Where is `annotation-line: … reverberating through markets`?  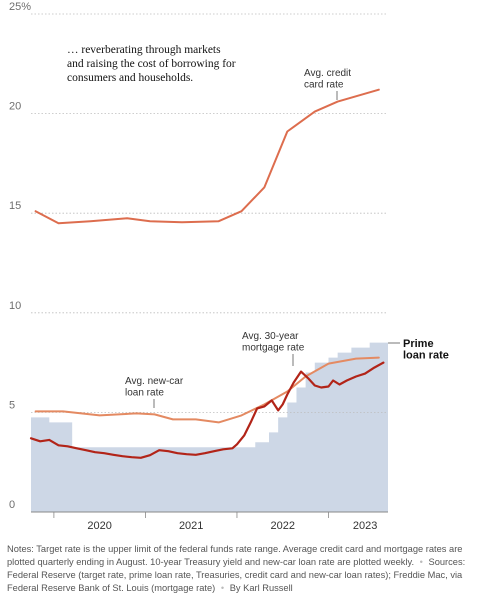 annotation-line: … reverberating through markets is located at coordinates (144, 50).